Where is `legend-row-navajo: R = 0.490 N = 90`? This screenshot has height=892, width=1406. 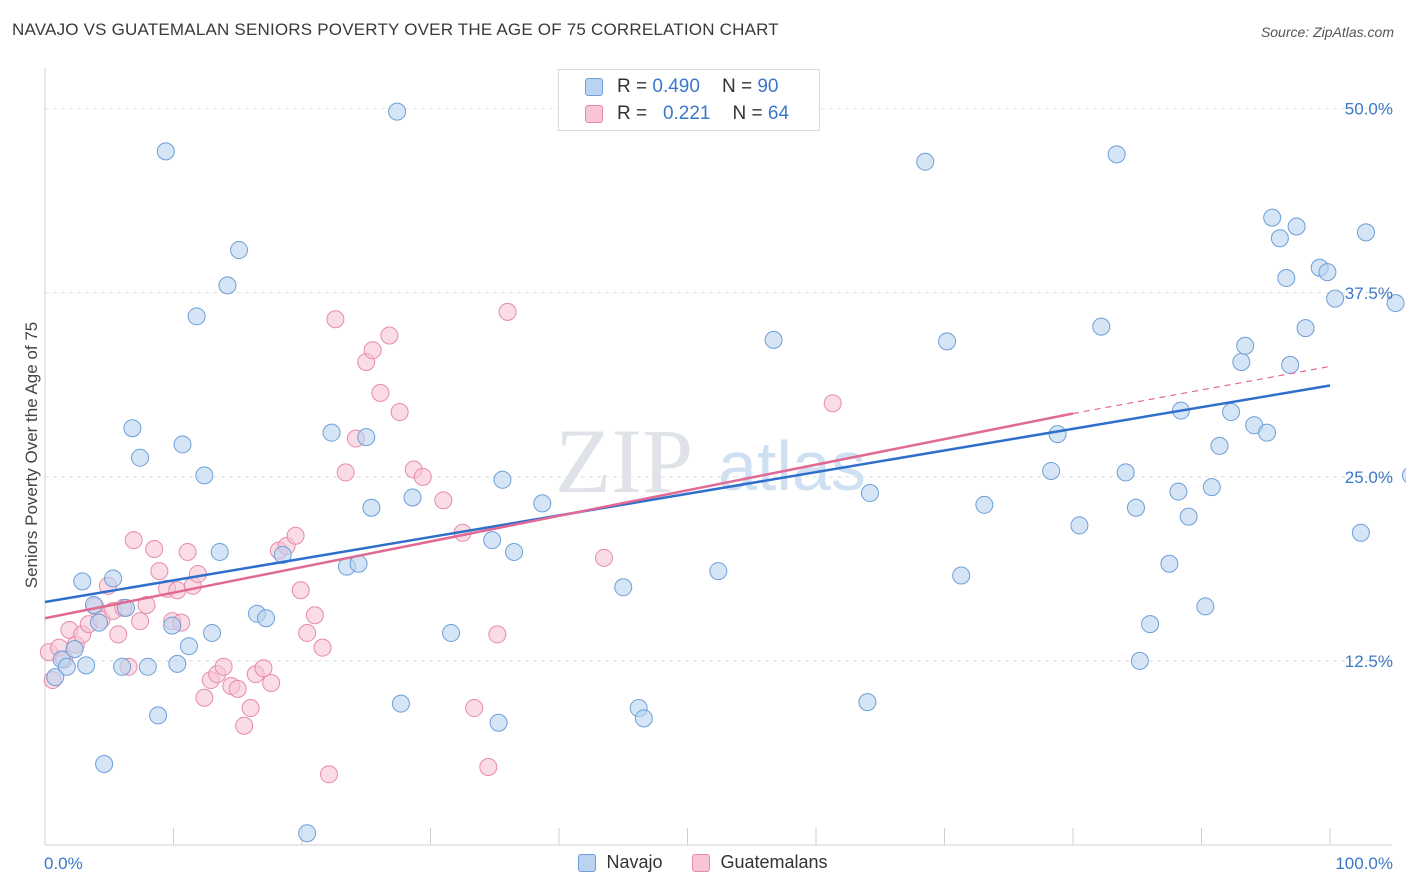
legend-row-navajo: R = 0.490 N = 90 is located at coordinates (681, 87).